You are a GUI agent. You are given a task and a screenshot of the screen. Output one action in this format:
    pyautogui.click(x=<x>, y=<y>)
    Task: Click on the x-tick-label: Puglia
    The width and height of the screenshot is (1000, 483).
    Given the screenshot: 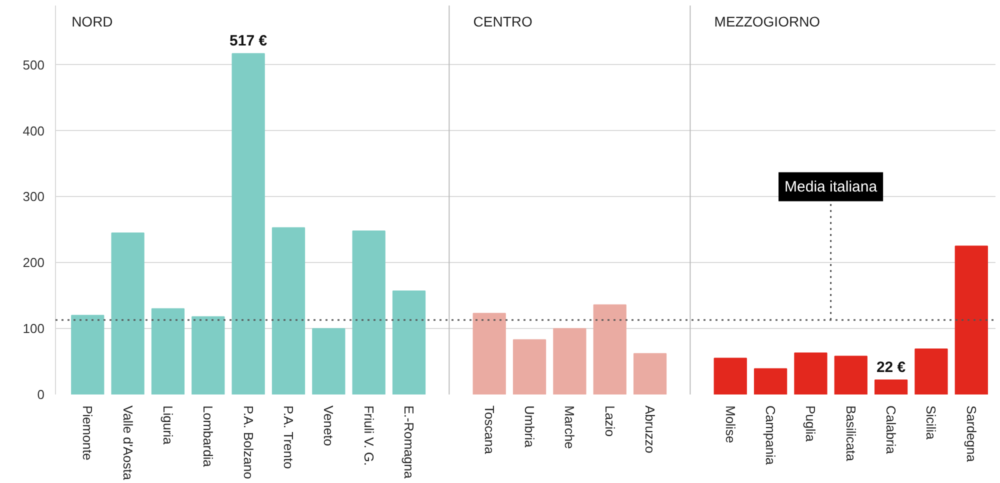 What is the action you would take?
    pyautogui.click(x=810, y=424)
    